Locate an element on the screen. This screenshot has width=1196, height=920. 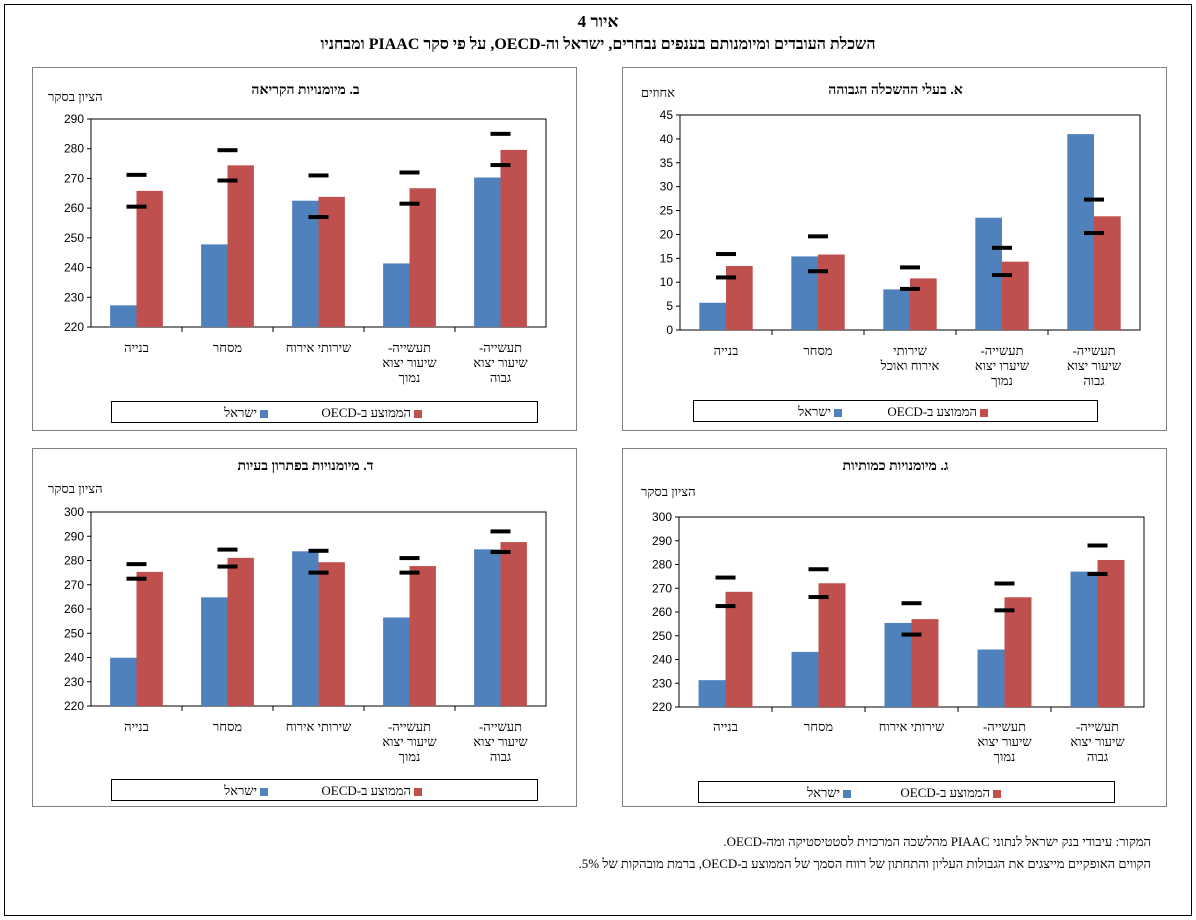
chart-title: ד. מיומנויות בפתרון בעיות is located at coordinates (305, 466).